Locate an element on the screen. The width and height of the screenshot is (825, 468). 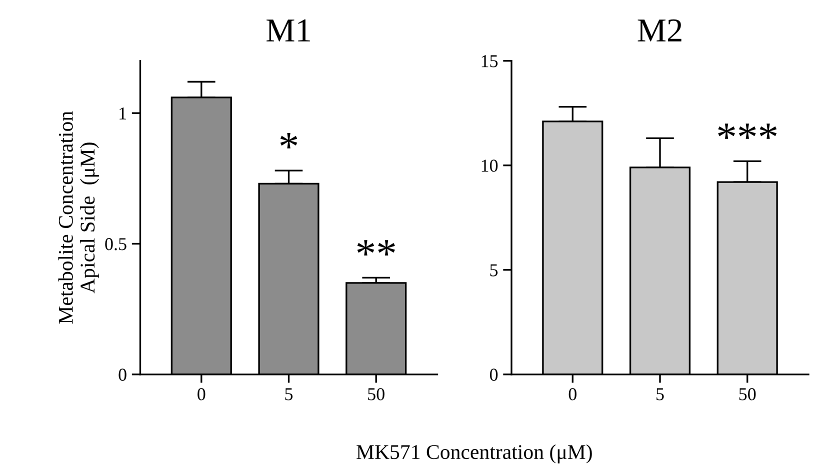
y-tick-label: 10 is located at coordinates (490, 166).